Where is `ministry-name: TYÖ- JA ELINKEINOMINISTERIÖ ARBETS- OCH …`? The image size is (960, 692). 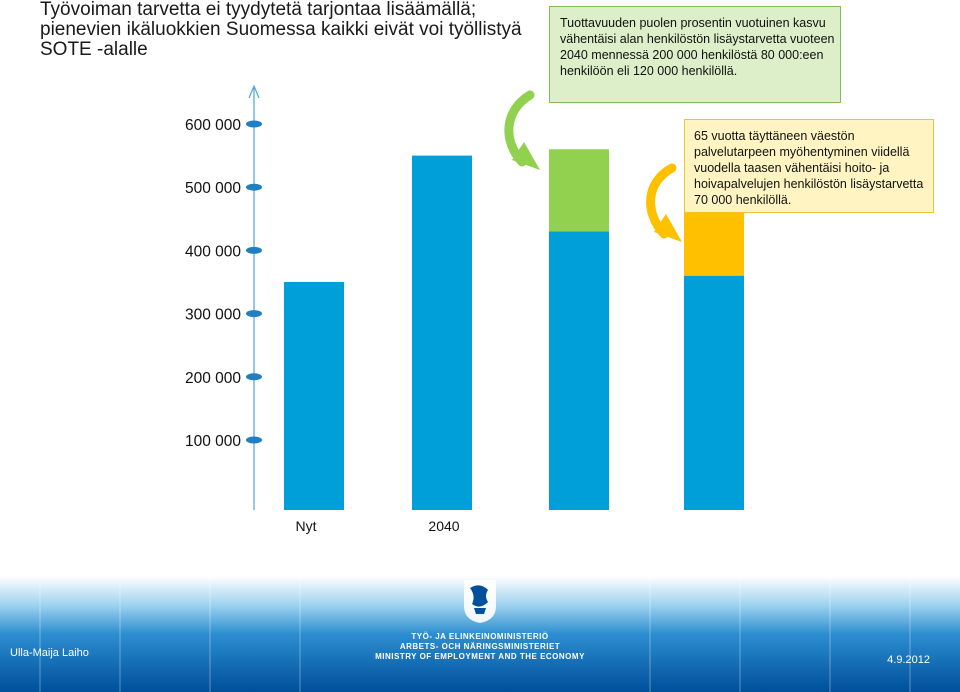
ministry-name: TYÖ- JA ELINKEINOMINISTERIÖ ARBETS- OCH … is located at coordinates (480, 647).